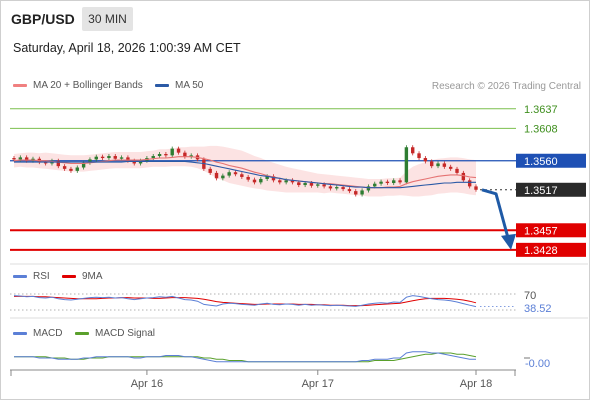 This screenshot has height=400, width=590. I want to click on legend-ma20-label: MA 20 + Bollinger Bands, so click(88, 85).